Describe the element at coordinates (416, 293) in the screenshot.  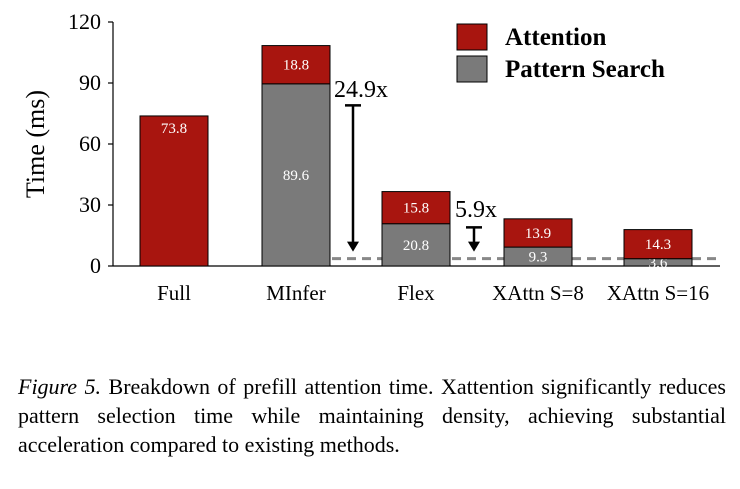
I see `x-category-label: Flex` at that location.